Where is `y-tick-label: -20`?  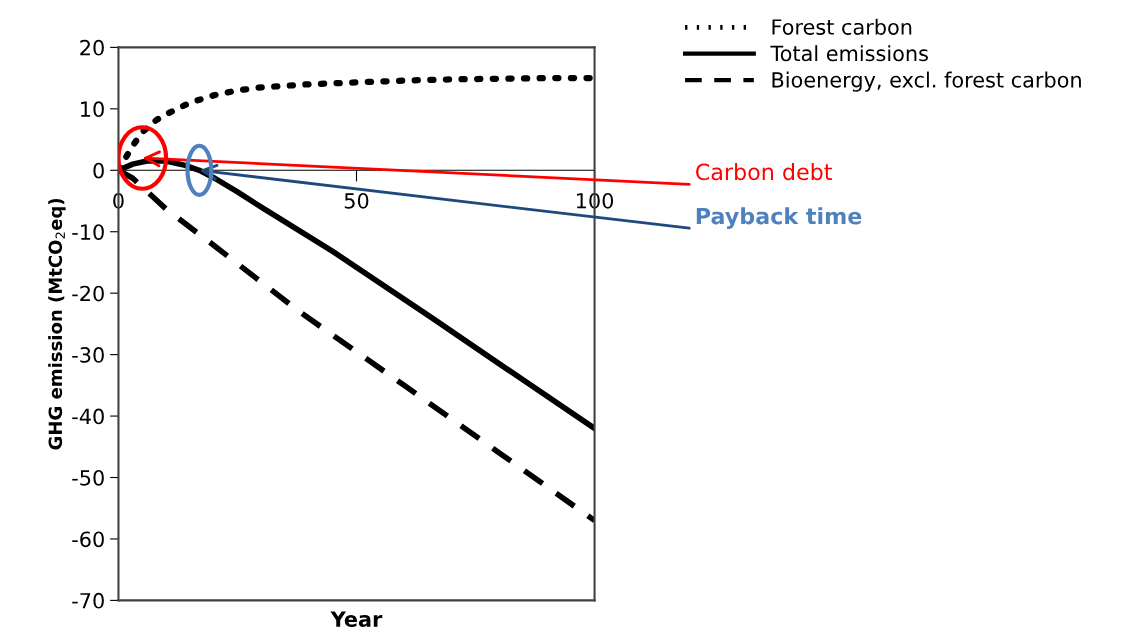 y-tick-label: -20 is located at coordinates (88, 293).